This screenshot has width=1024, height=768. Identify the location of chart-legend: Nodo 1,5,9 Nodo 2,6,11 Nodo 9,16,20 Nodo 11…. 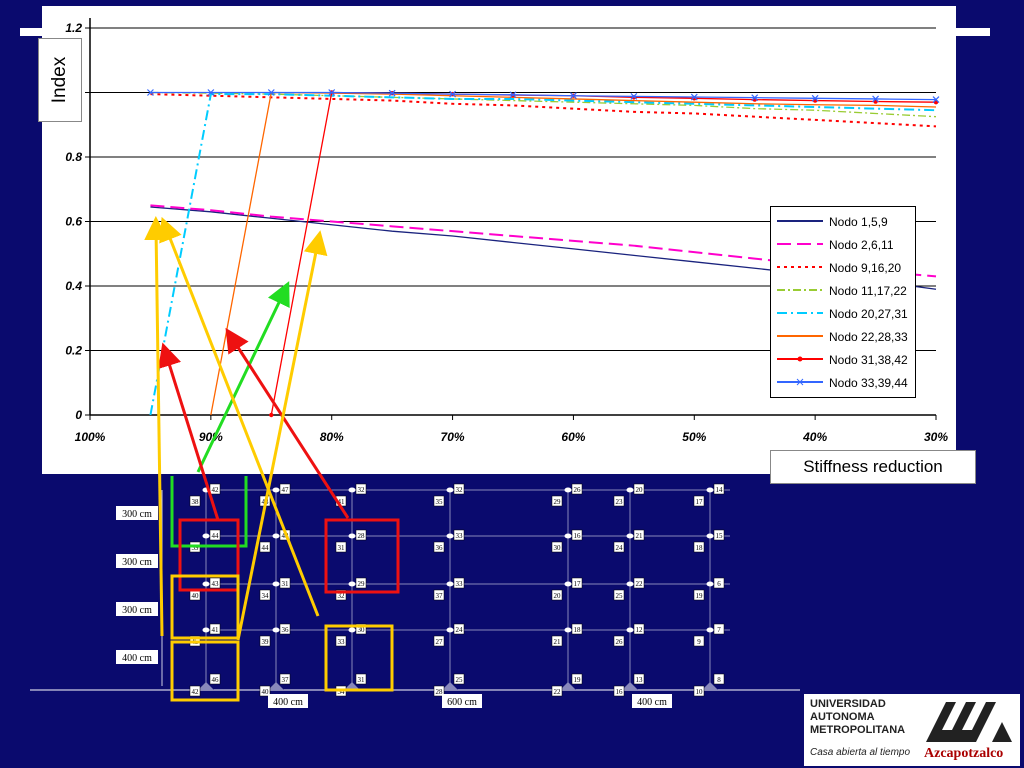
(843, 302).